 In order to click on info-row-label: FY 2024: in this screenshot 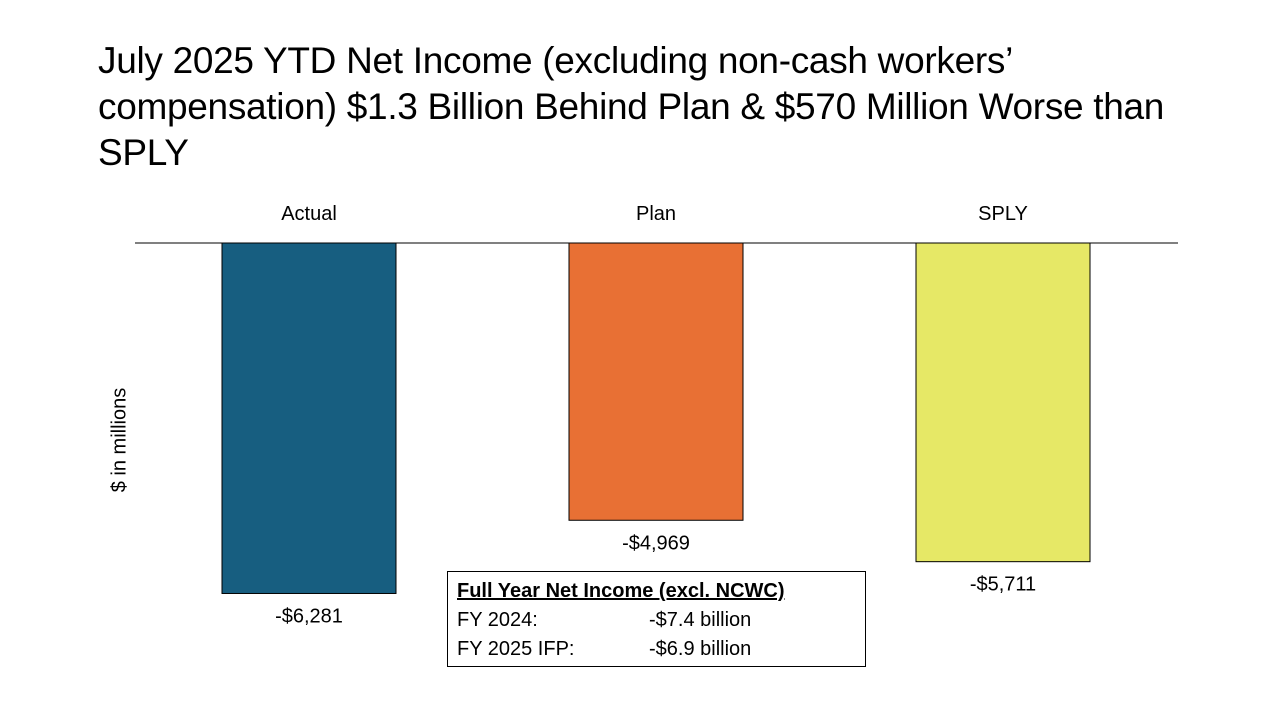, I will do `click(497, 620)`.